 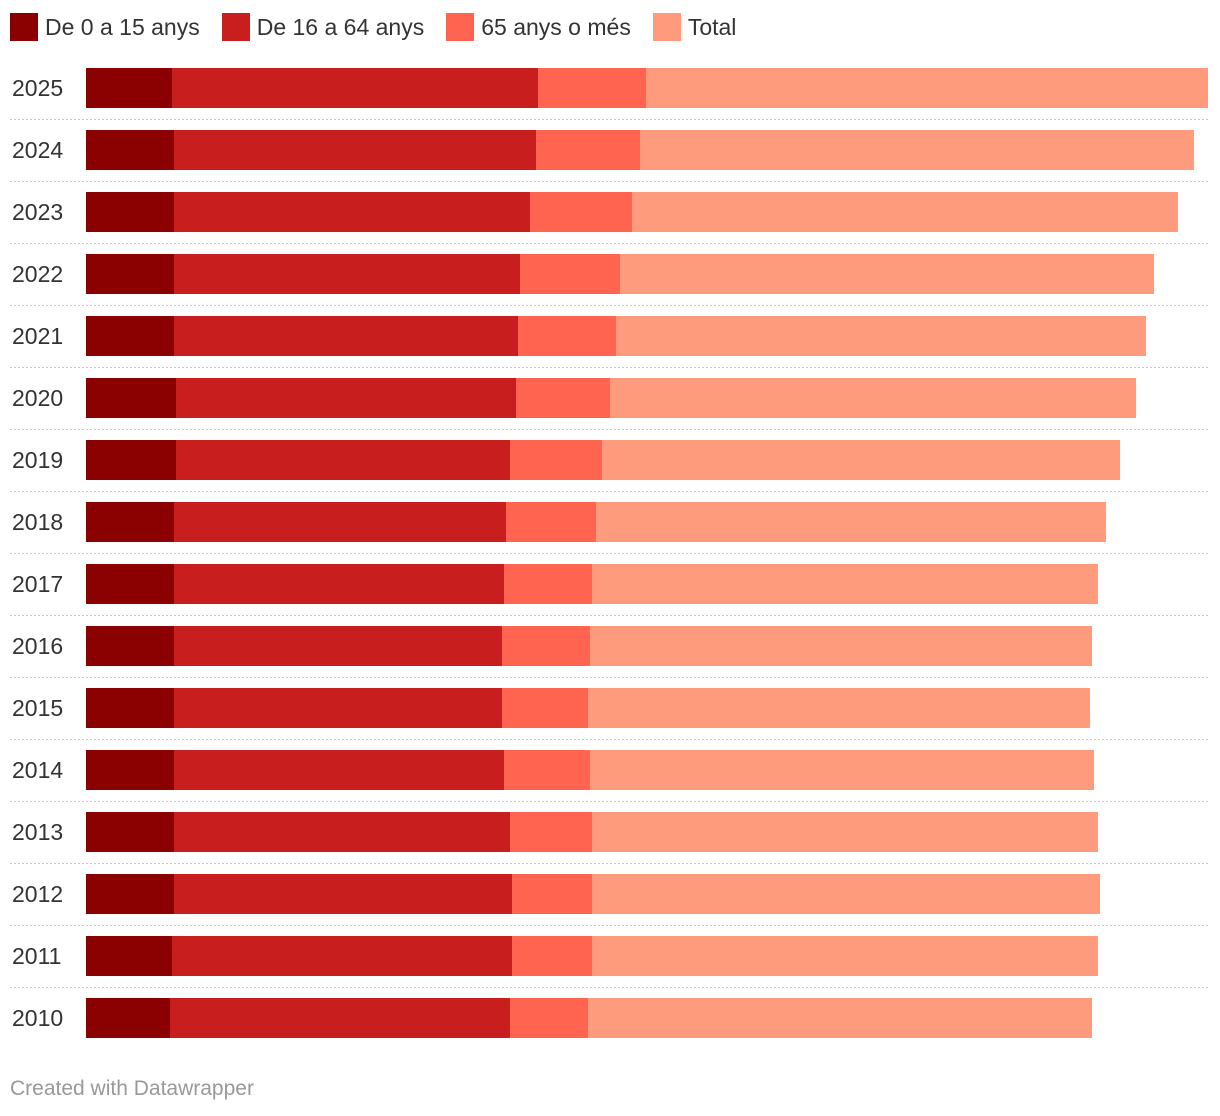 I want to click on y-tick-label: 2018, so click(x=37, y=522).